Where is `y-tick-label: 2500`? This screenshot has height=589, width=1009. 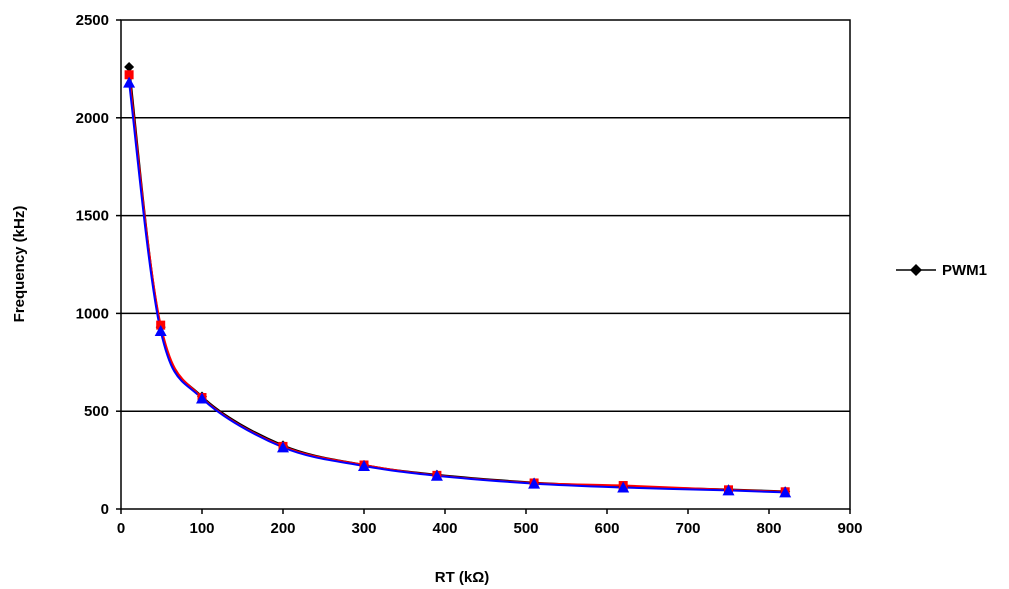
y-tick-label: 2500 is located at coordinates (92, 20).